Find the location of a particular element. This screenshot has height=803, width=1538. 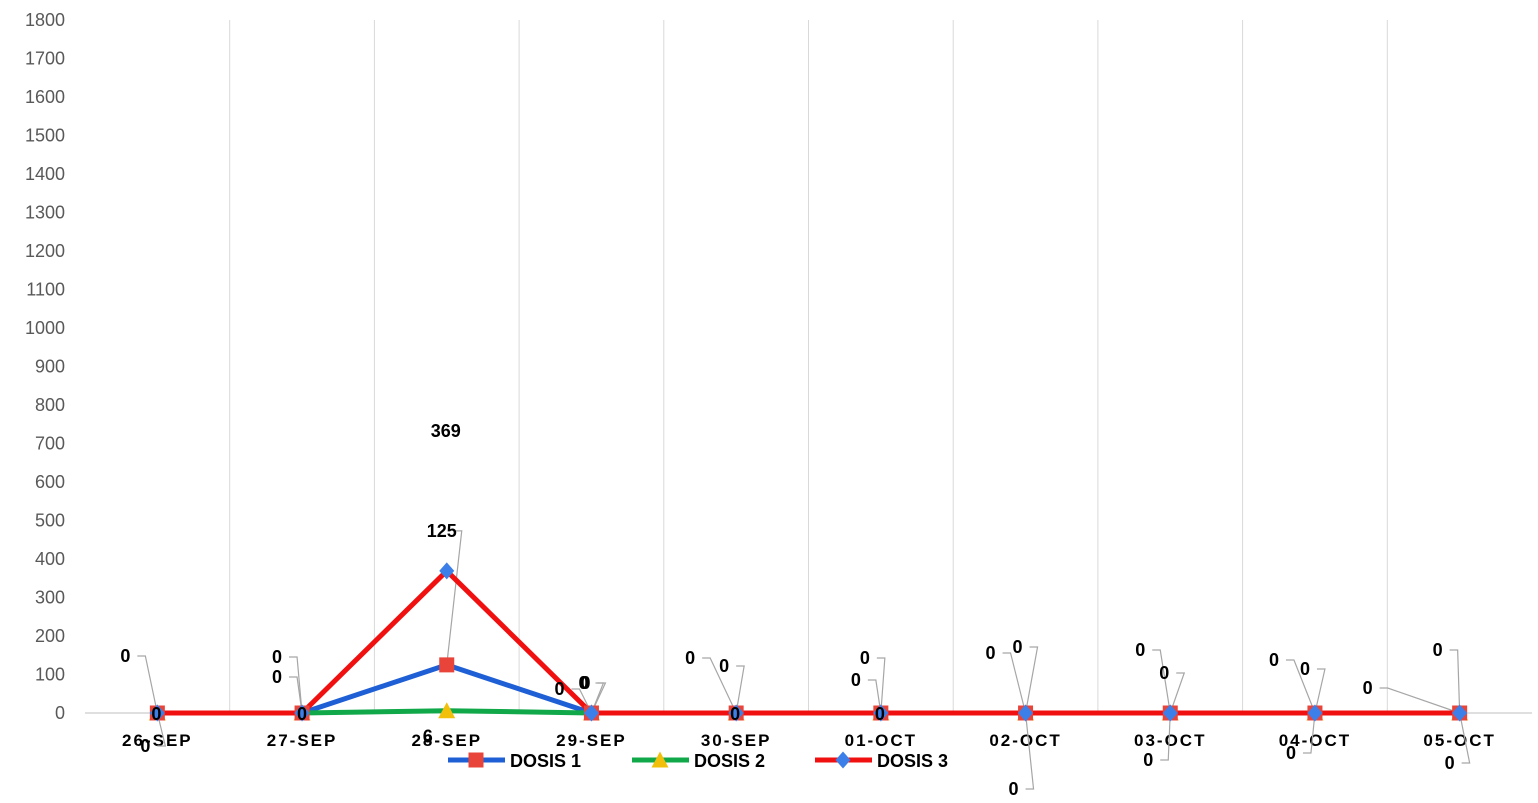

data-label: 369 is located at coordinates (446, 431).